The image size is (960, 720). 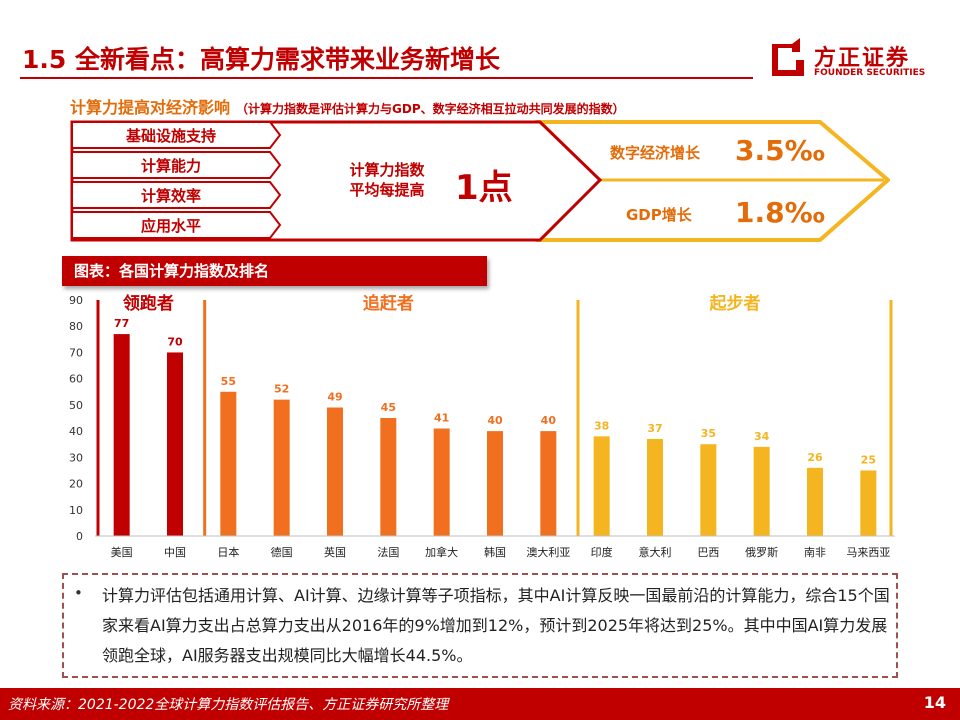 What do you see at coordinates (495, 552) in the screenshot?
I see `x-tick-label: 韩国` at bounding box center [495, 552].